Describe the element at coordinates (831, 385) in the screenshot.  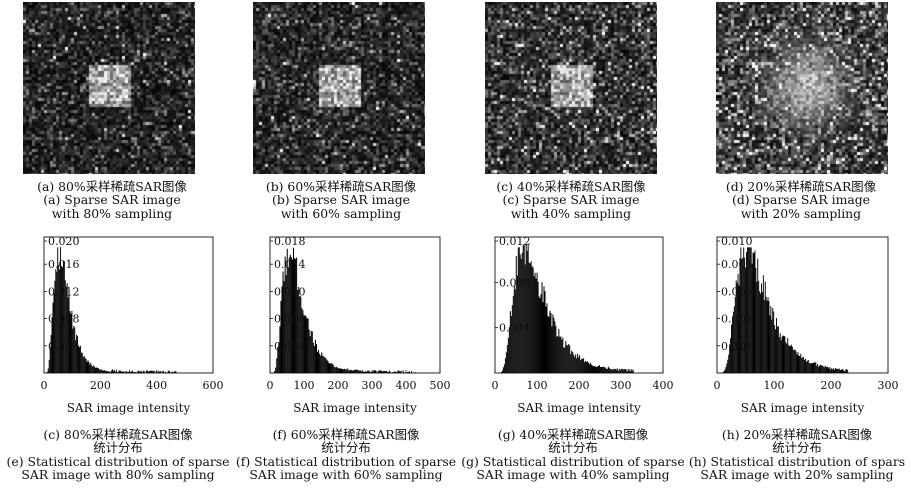
I see `x-tick-label: 200` at that location.